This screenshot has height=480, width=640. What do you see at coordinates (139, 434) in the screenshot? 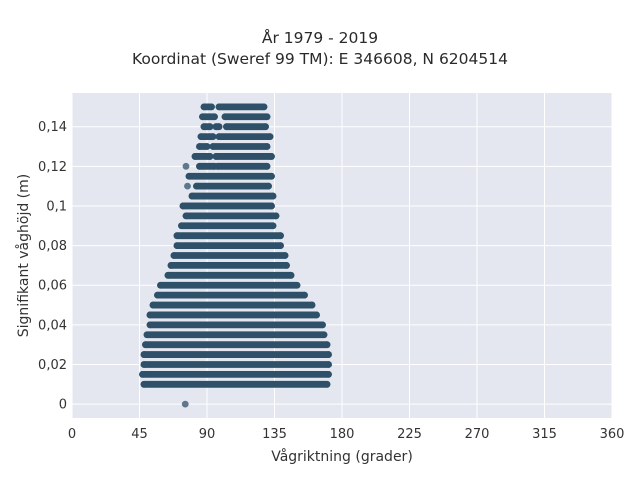
I see `x-tick-label: 45` at bounding box center [139, 434].